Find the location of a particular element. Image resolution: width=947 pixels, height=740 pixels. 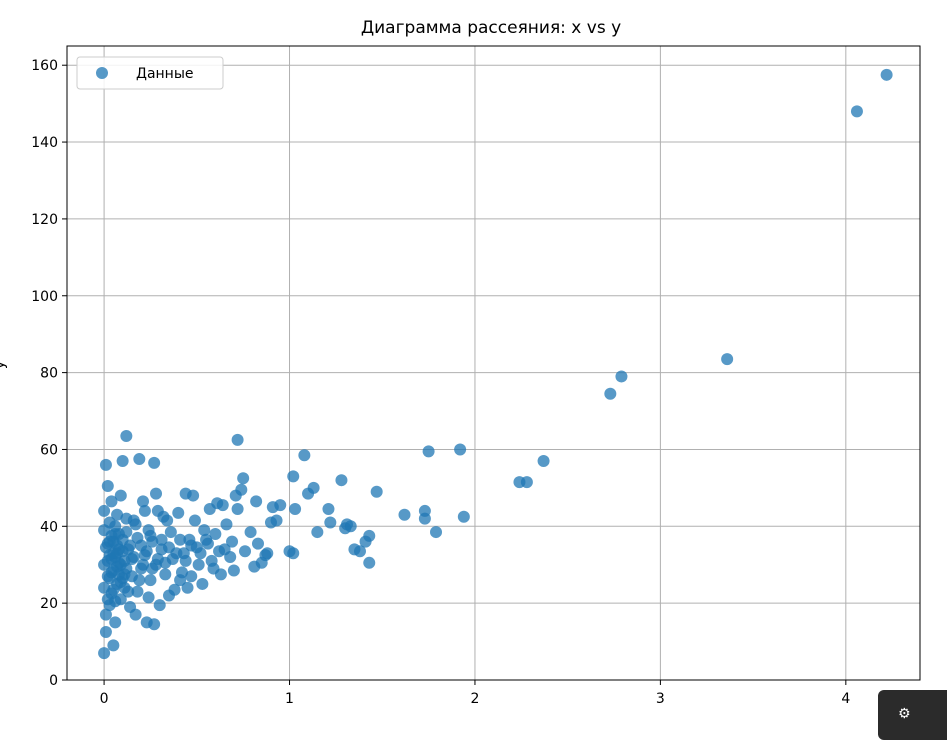

legend-marker is located at coordinates (102, 73).